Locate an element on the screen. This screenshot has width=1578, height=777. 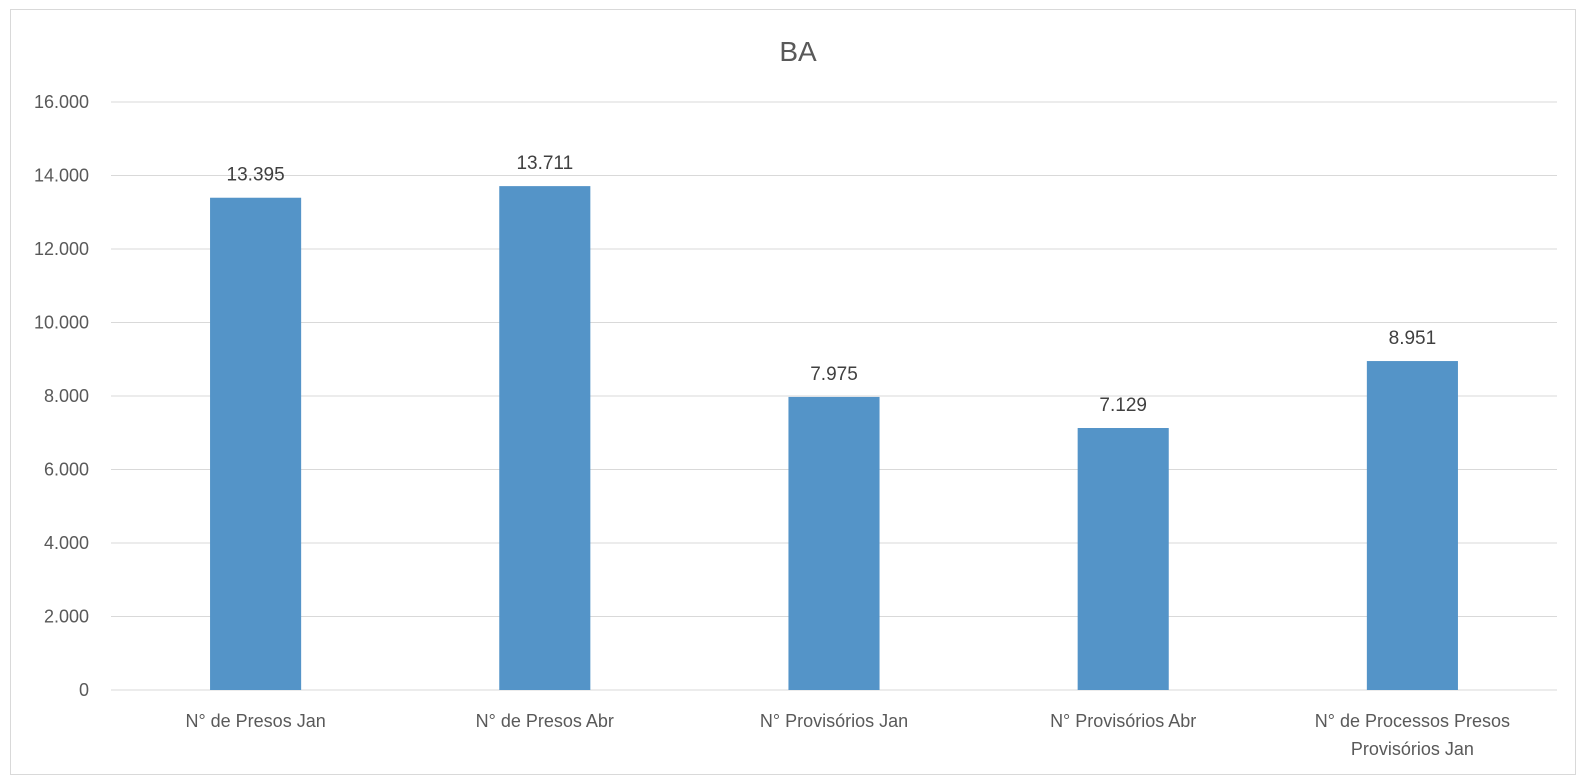
y-tick-label: 2.000 is located at coordinates (66, 617).